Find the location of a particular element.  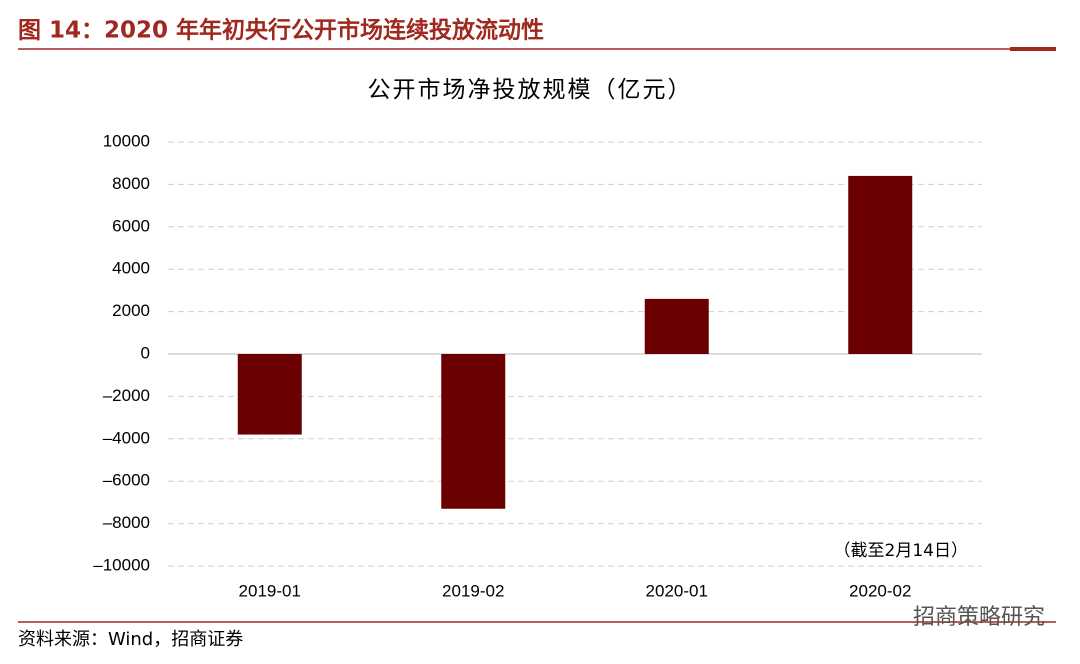

y-tick-label: –10000 is located at coordinates (121, 564).